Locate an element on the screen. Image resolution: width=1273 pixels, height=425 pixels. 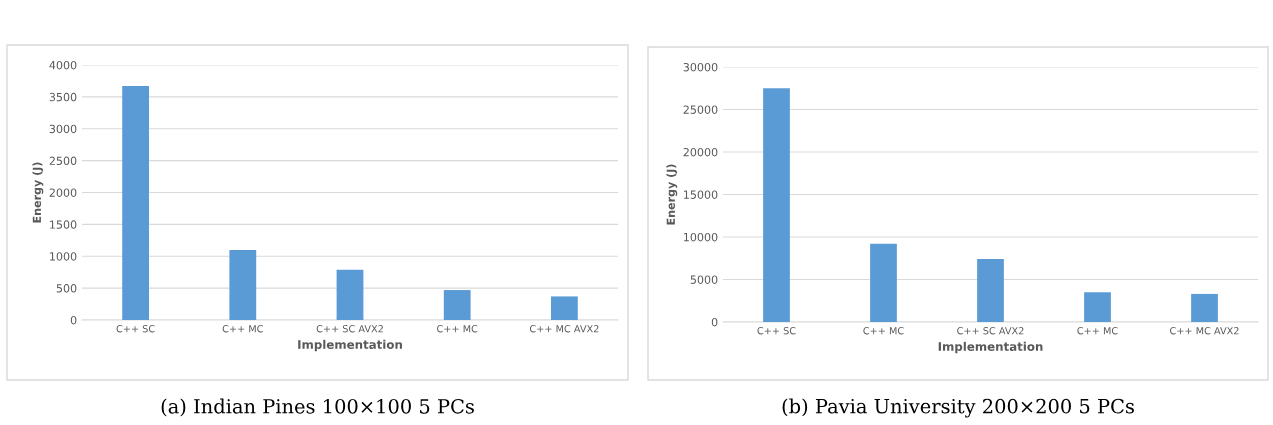
y-tick-label: 25000 is located at coordinates (700, 109).